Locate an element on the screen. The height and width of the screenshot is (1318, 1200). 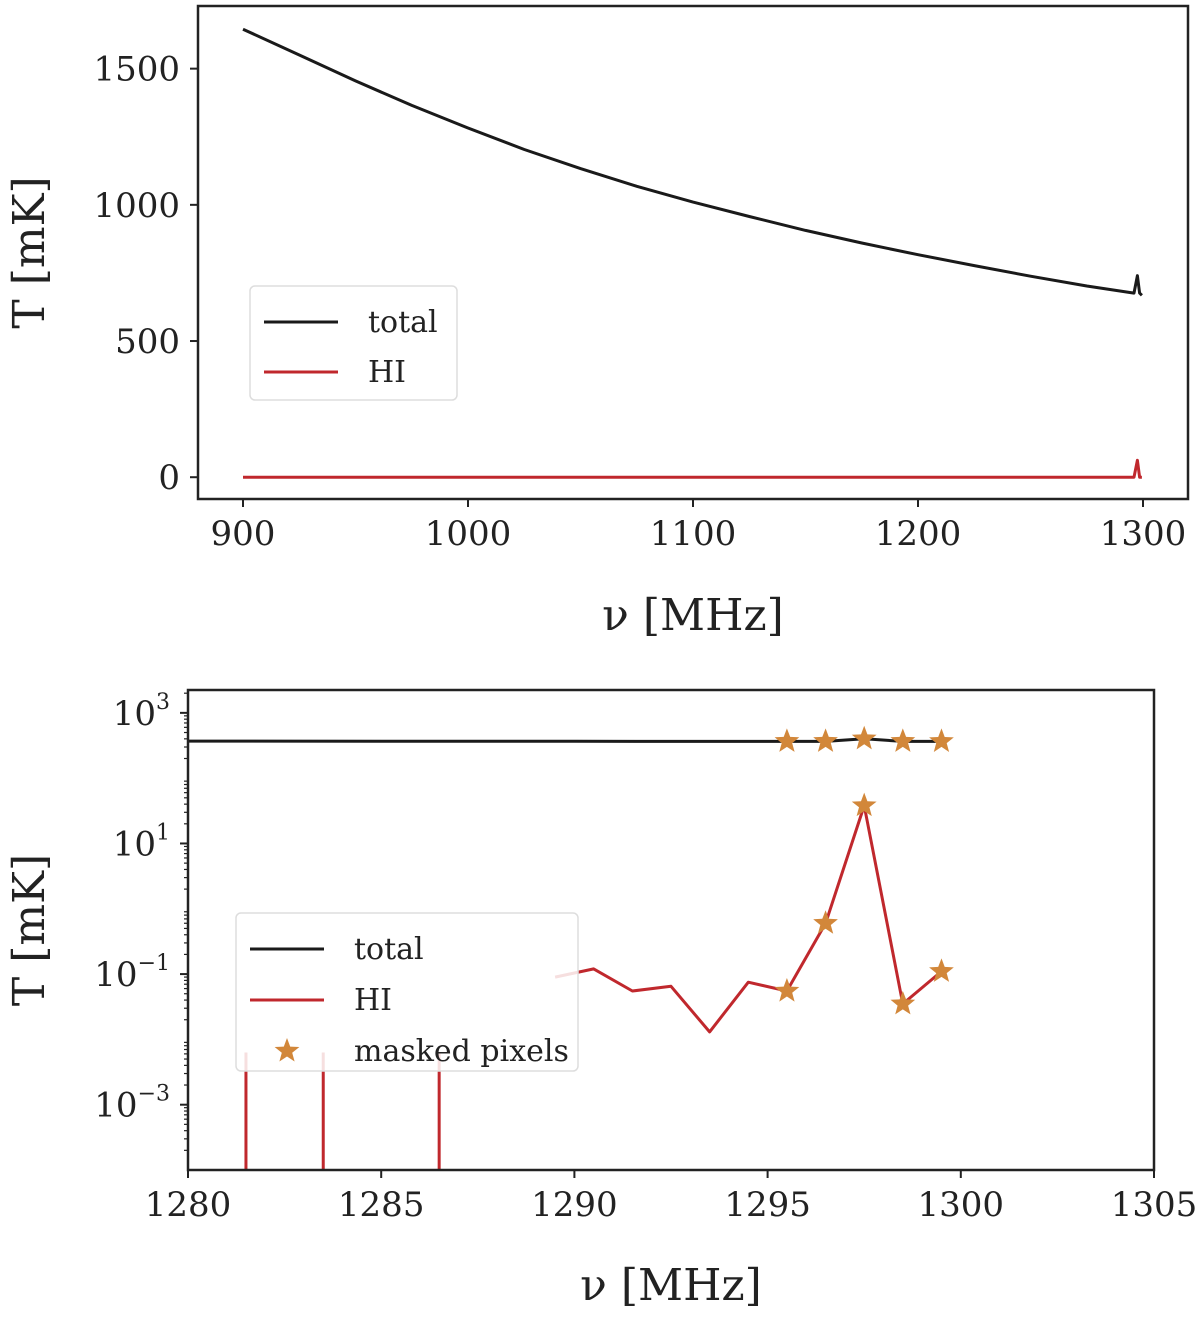
x-tick-label: 900 is located at coordinates (243, 534).